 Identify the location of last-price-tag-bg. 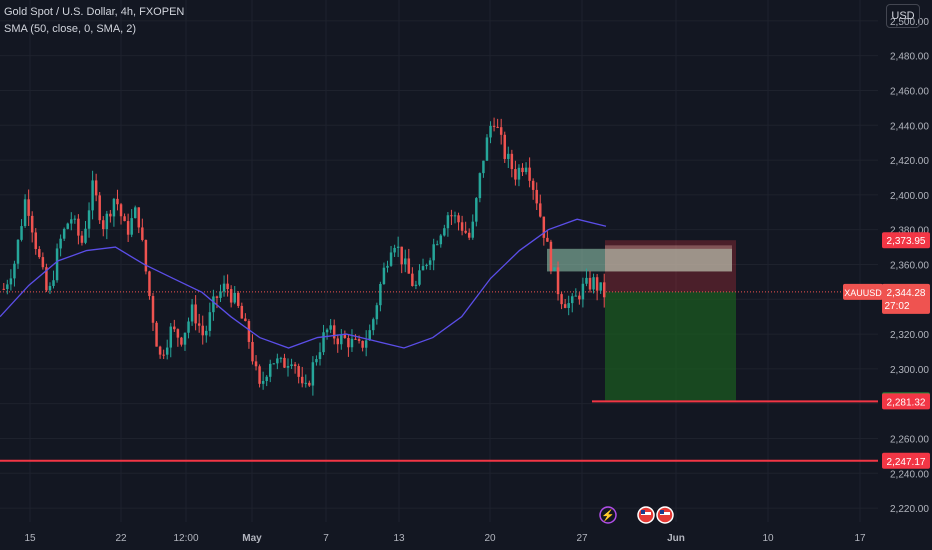
(906, 298).